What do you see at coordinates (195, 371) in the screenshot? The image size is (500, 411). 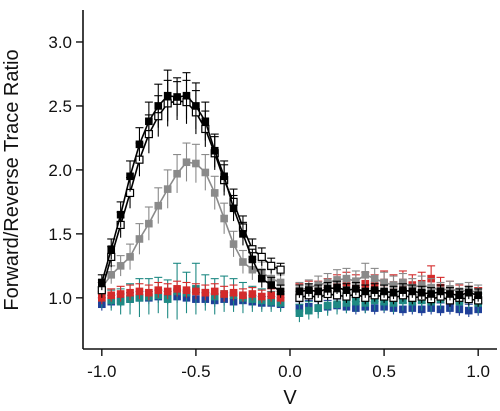 I see `x-tick-label: -0.5` at bounding box center [195, 371].